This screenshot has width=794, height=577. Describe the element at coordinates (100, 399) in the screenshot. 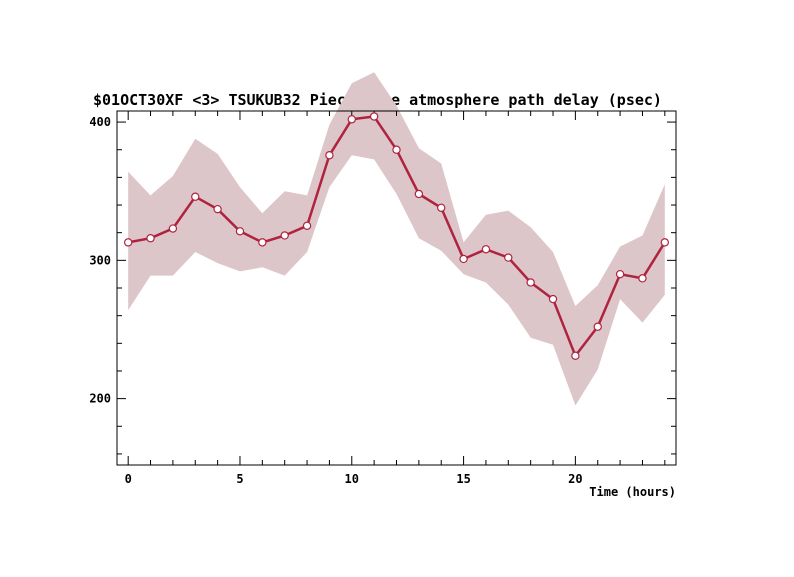

I see `y-tick-label: 200` at that location.